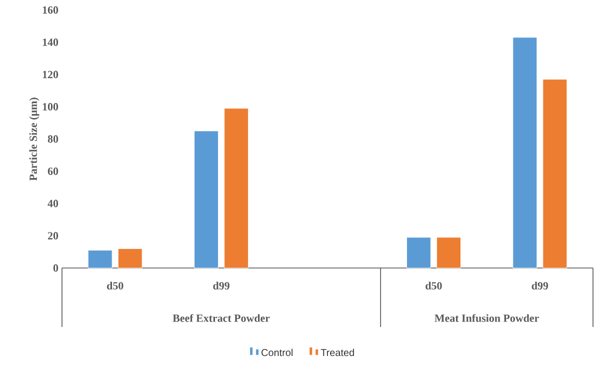  Describe the element at coordinates (50, 42) in the screenshot. I see `y-tick-label: 140` at that location.